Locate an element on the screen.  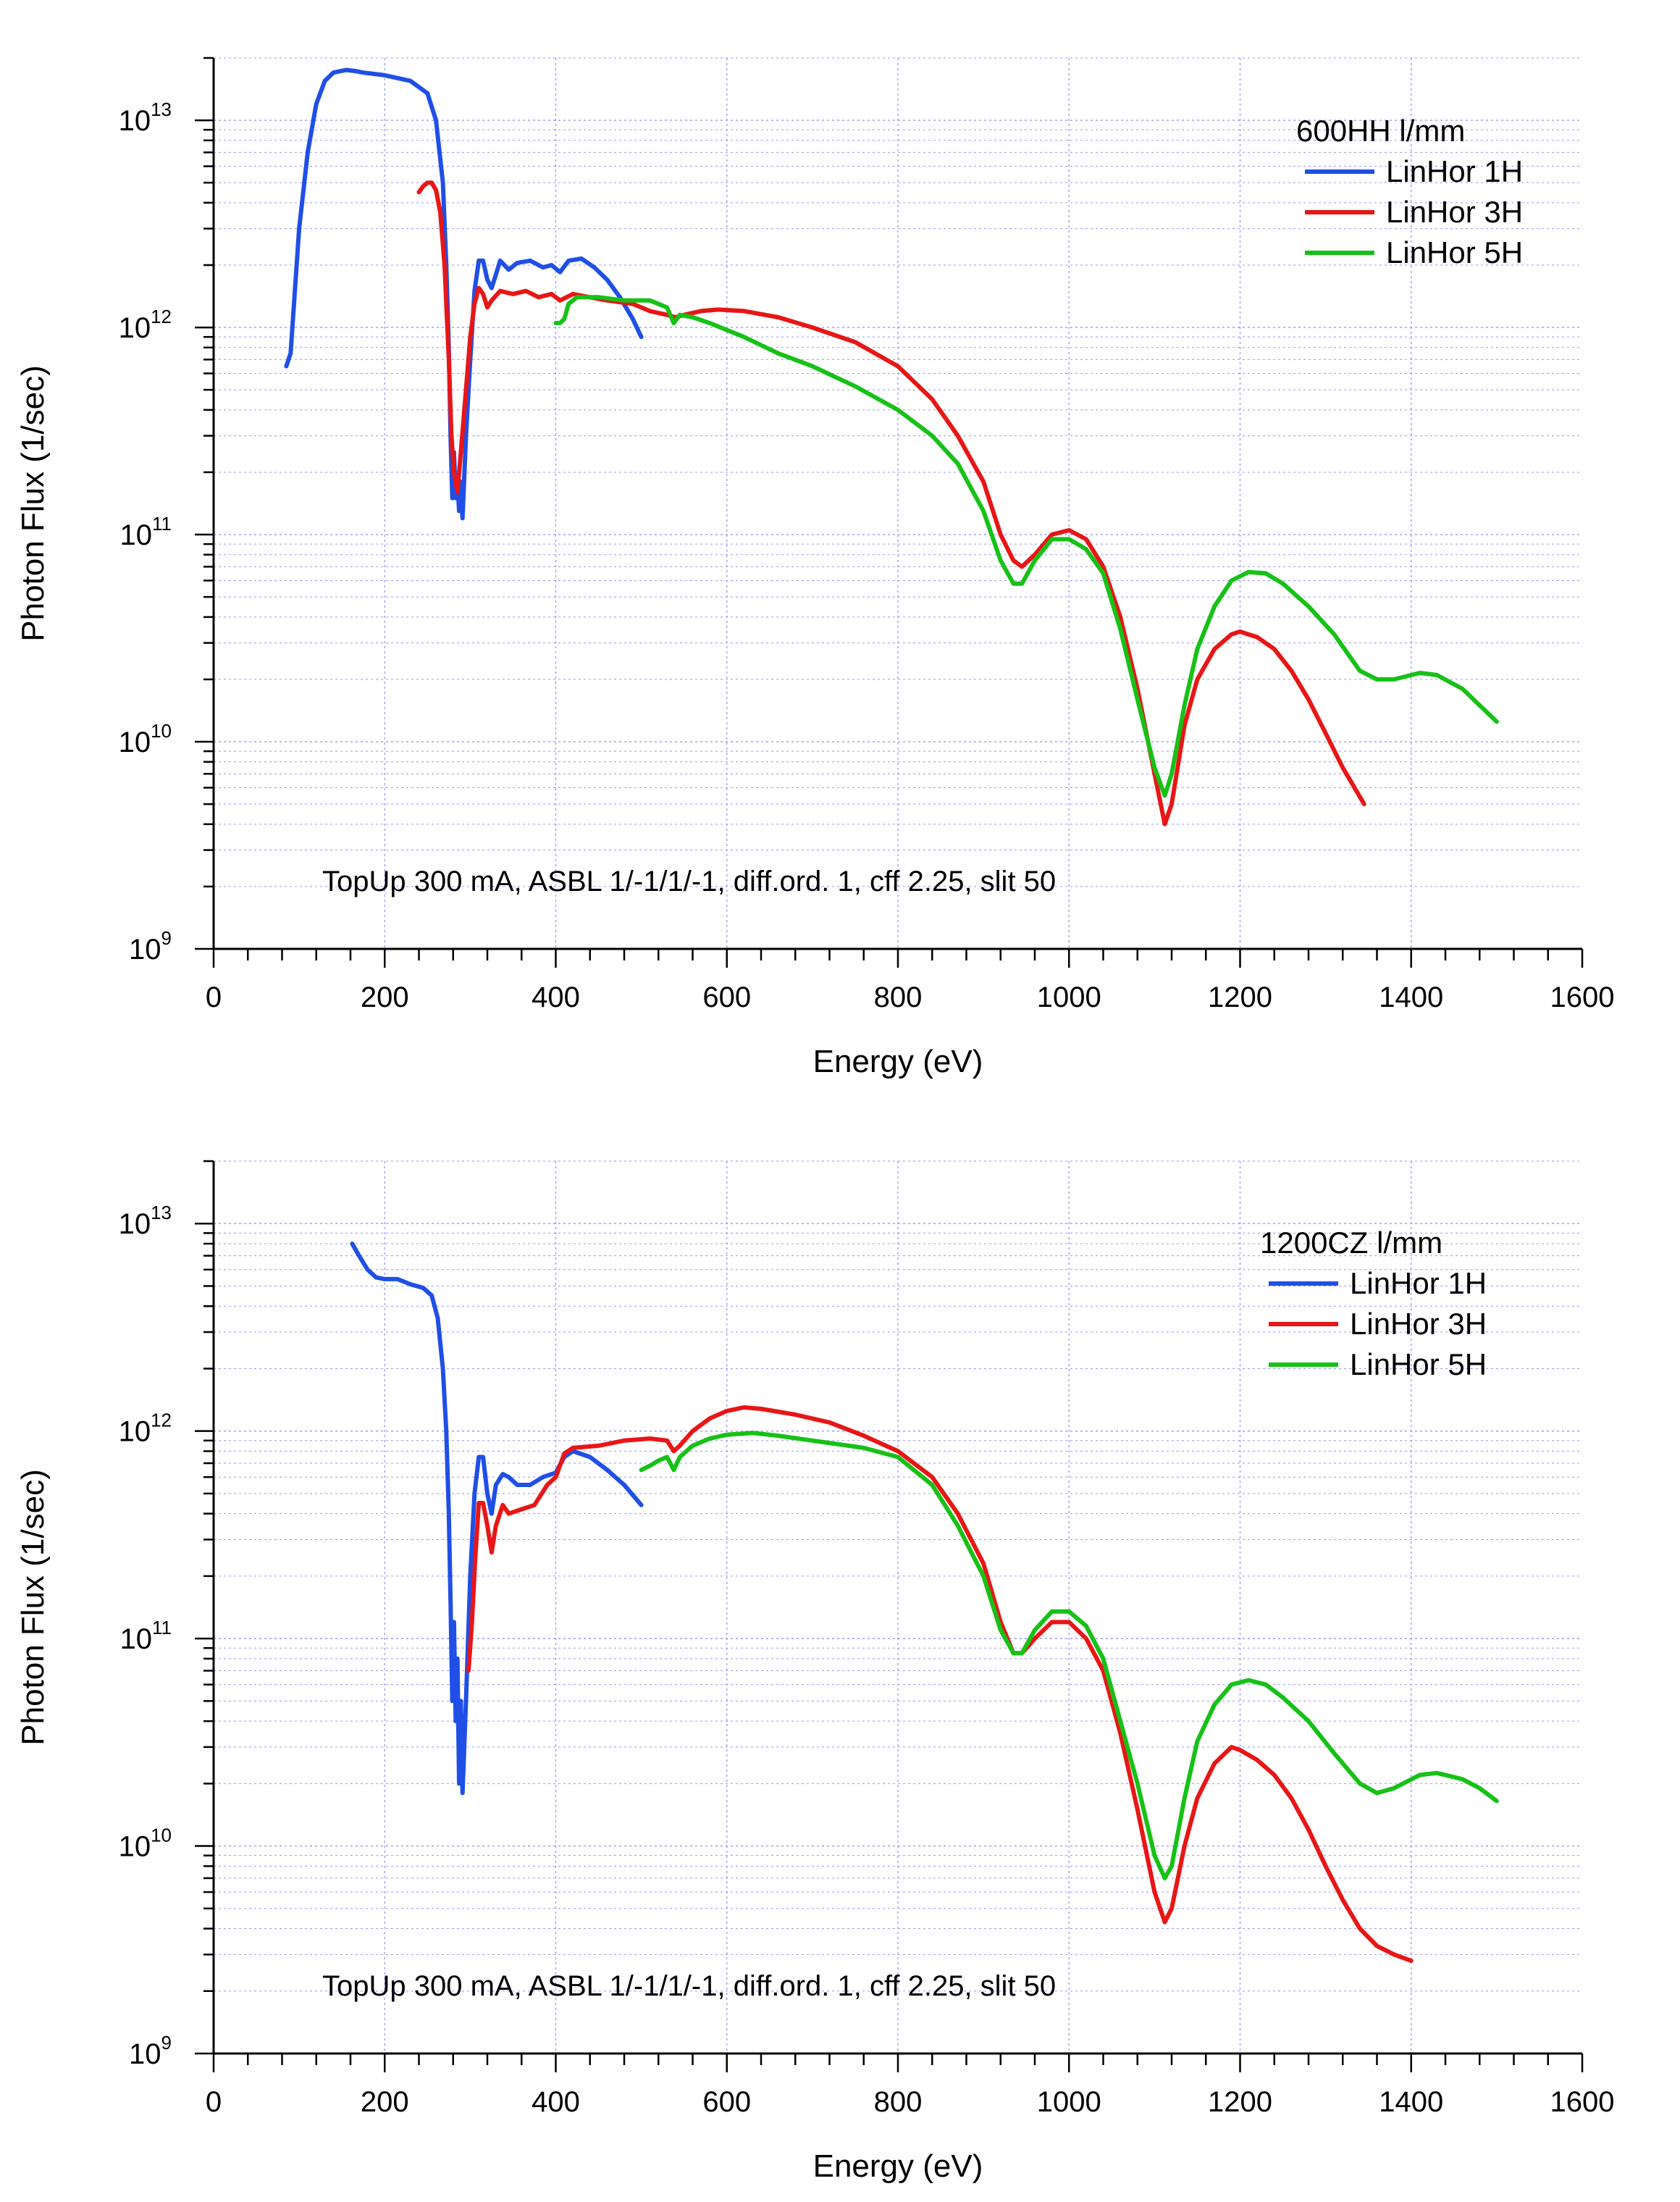
legend: 1200CZ l/mm LinHor 1H LinHor 3H LinHor 5H is located at coordinates (1373, 1303).